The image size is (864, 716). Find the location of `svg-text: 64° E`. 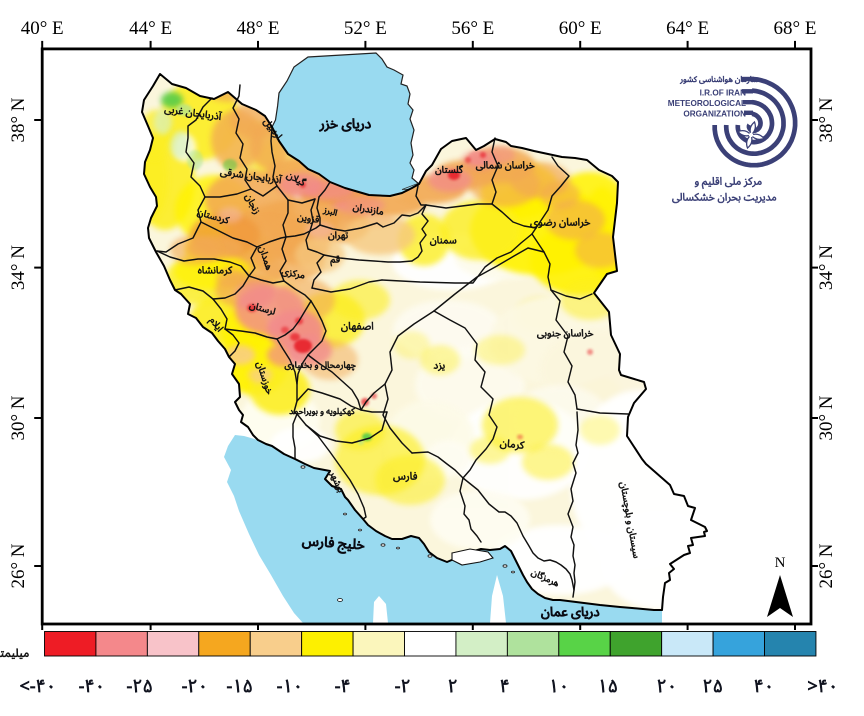

svg-text: 64° E is located at coordinates (687, 28).